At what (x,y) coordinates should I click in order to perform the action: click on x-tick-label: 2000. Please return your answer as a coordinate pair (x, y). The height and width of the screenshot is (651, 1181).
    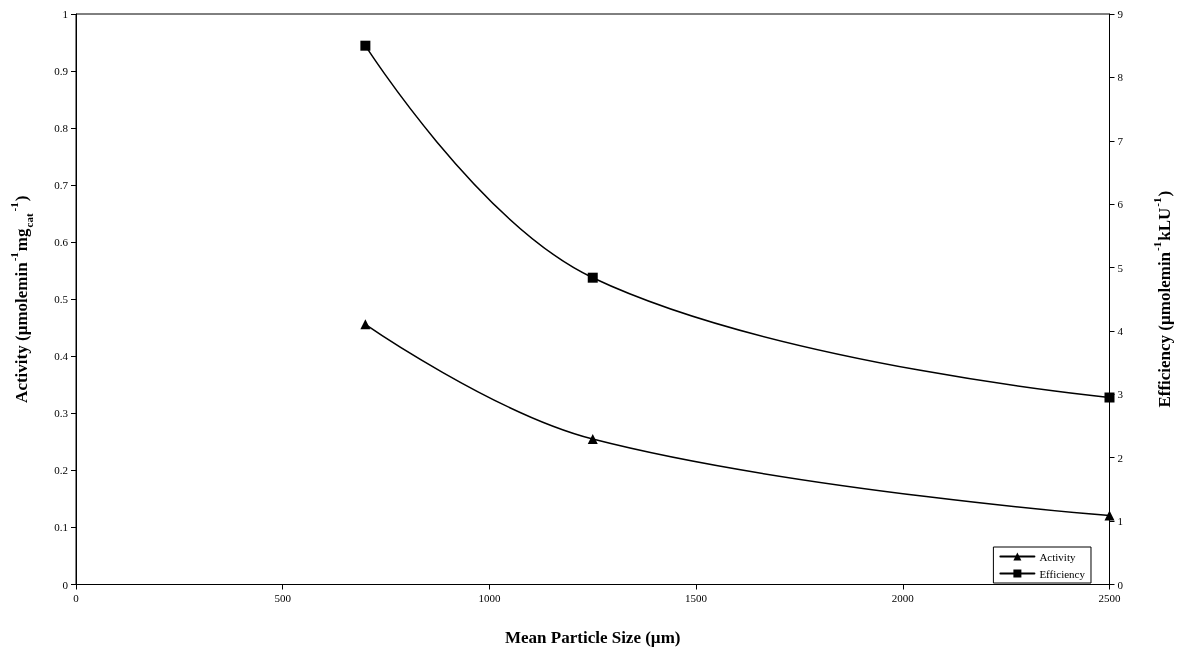
    Looking at the image, I should click on (903, 598).